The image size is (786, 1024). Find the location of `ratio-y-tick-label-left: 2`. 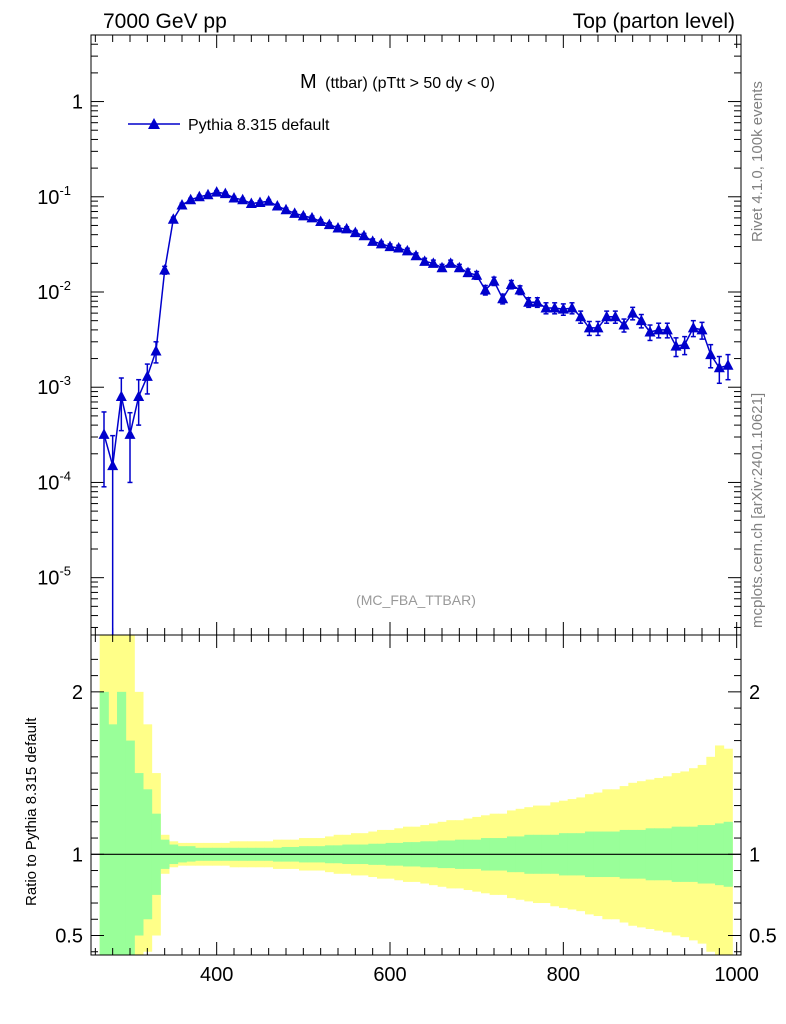

ratio-y-tick-label-left: 2 is located at coordinates (77, 693).